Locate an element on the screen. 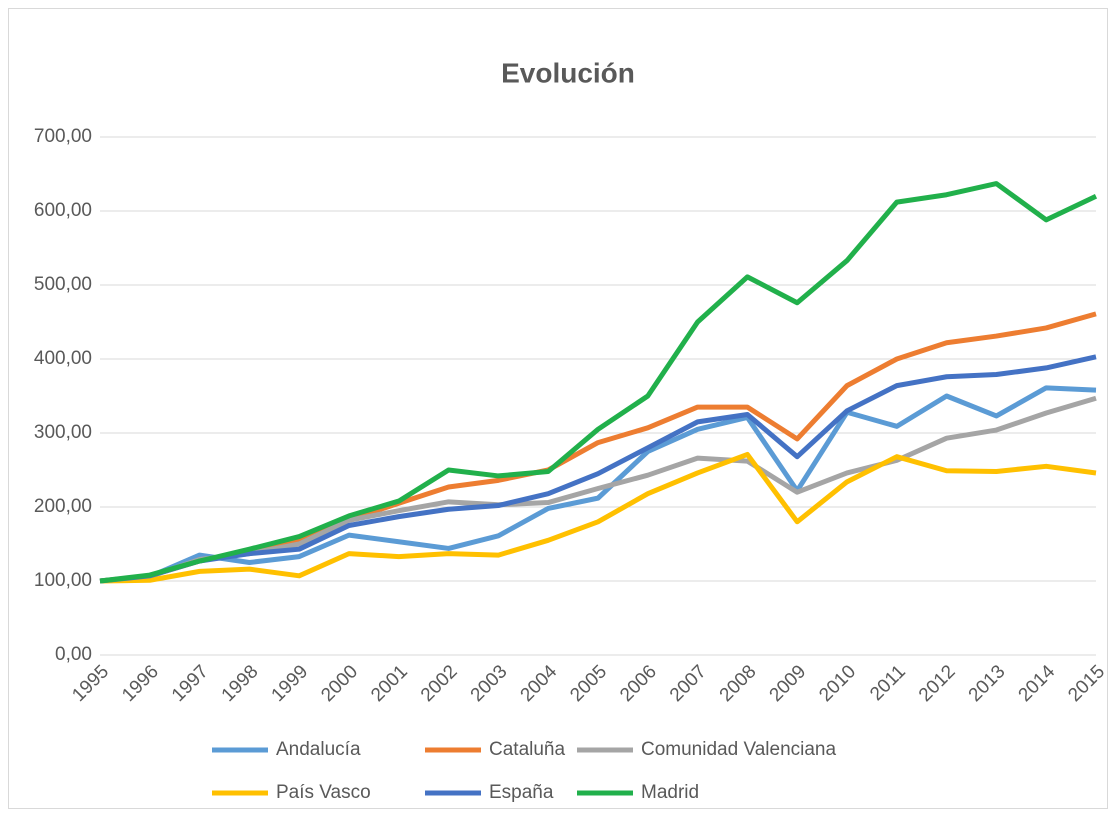 Image resolution: width=1116 pixels, height=816 pixels. legend-label: Andalucía is located at coordinates (318, 749).